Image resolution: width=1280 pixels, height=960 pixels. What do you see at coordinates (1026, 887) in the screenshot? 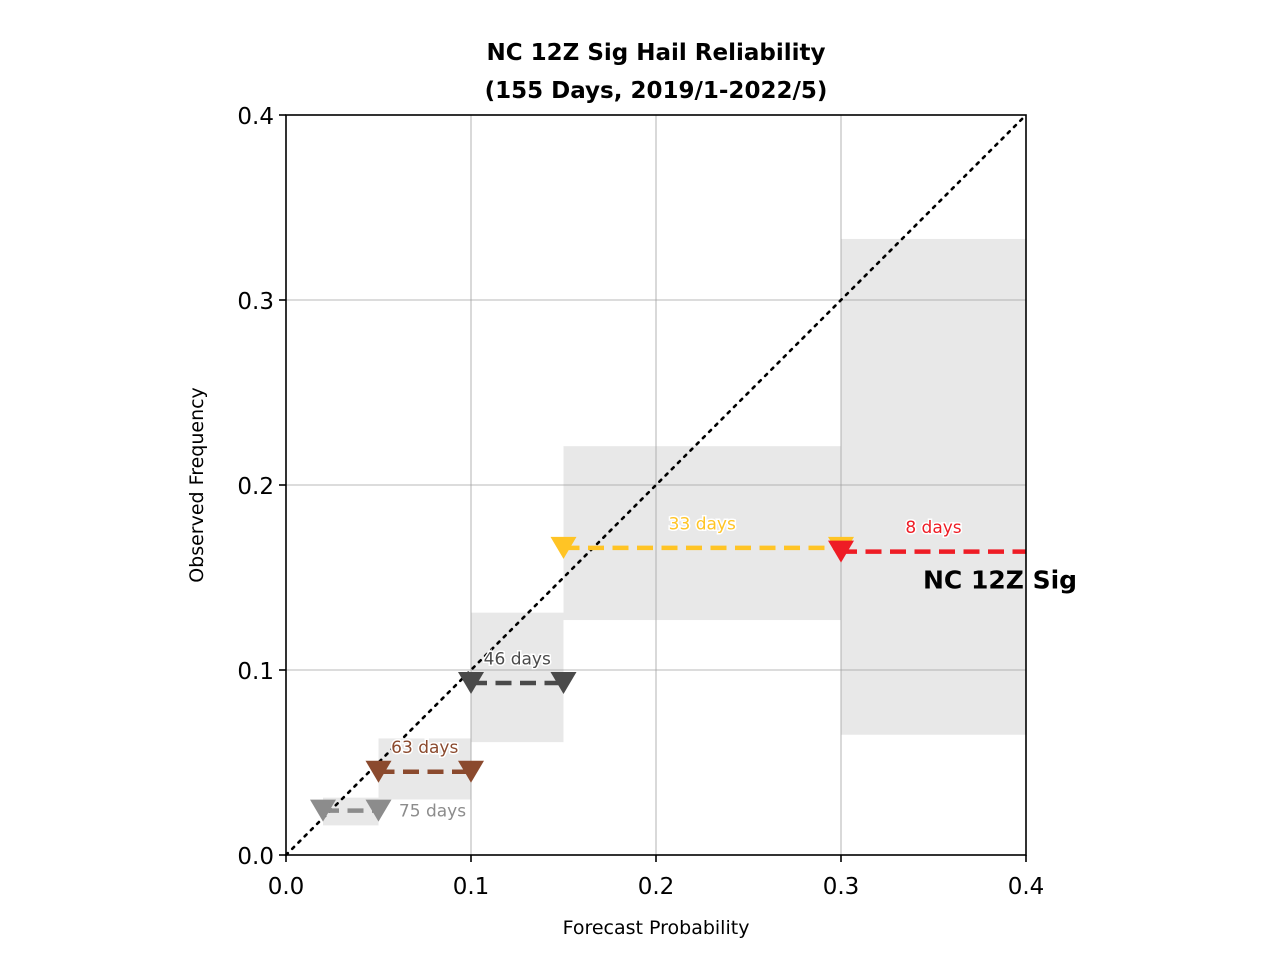
I see `x-tick-label-4: 0.4` at bounding box center [1026, 887].